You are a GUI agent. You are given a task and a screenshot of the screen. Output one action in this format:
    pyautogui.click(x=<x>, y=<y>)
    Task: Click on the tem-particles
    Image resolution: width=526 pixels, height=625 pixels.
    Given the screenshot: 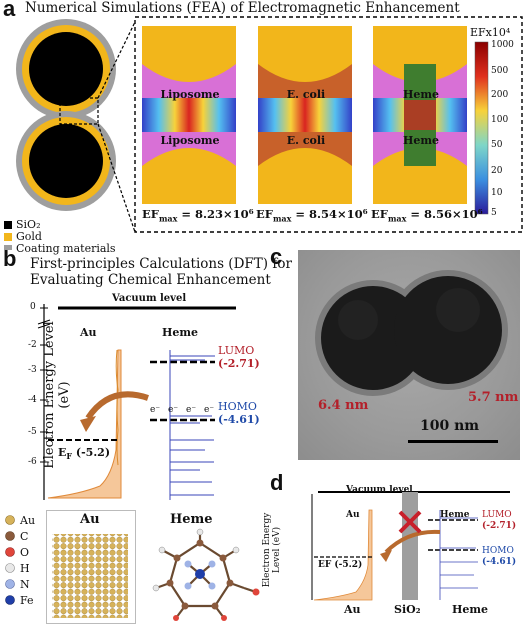 What is the action you would take?
    pyautogui.click(x=411, y=333)
    